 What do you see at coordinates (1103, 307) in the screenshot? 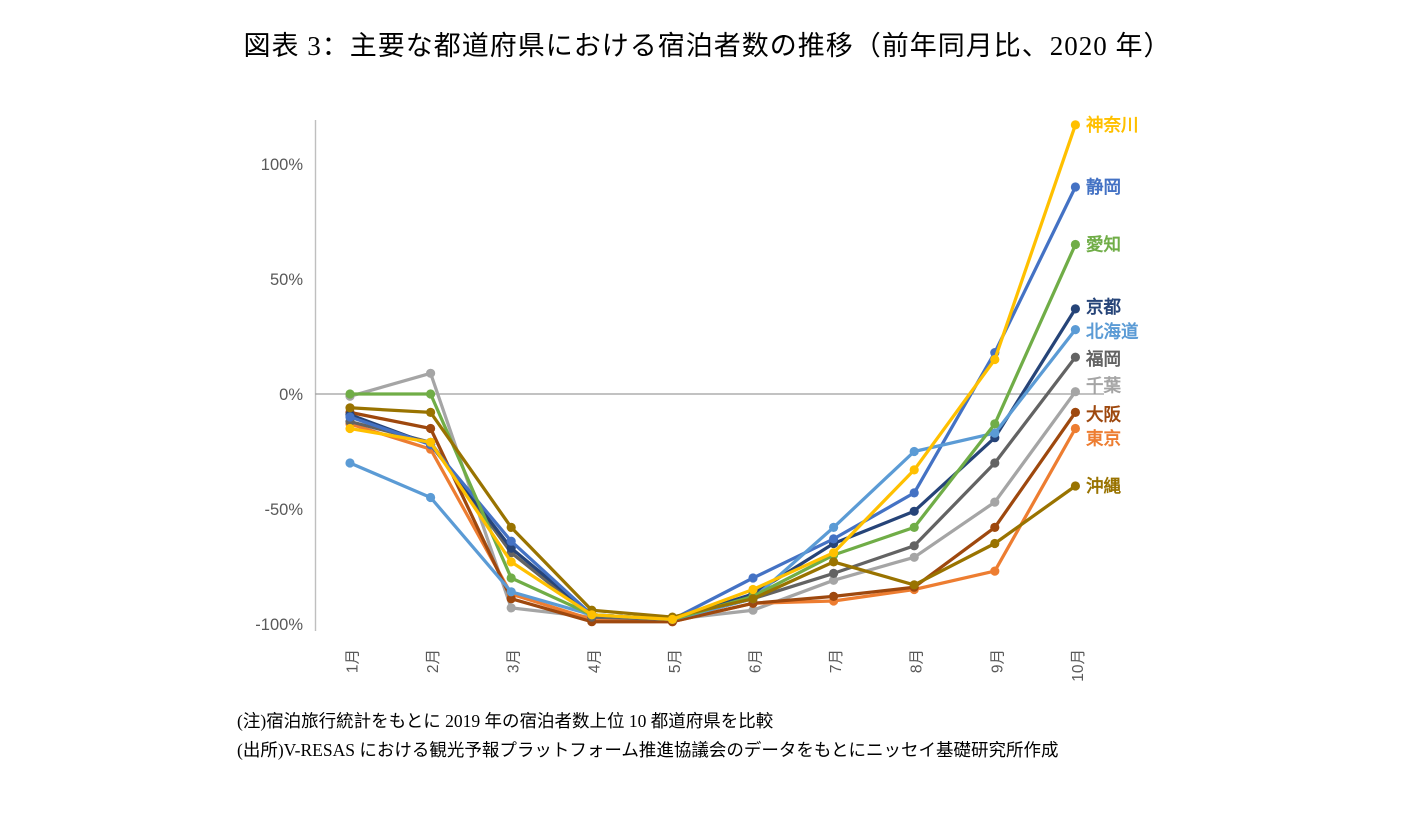
I see `series-label-kyoto: 京都` at bounding box center [1103, 307].